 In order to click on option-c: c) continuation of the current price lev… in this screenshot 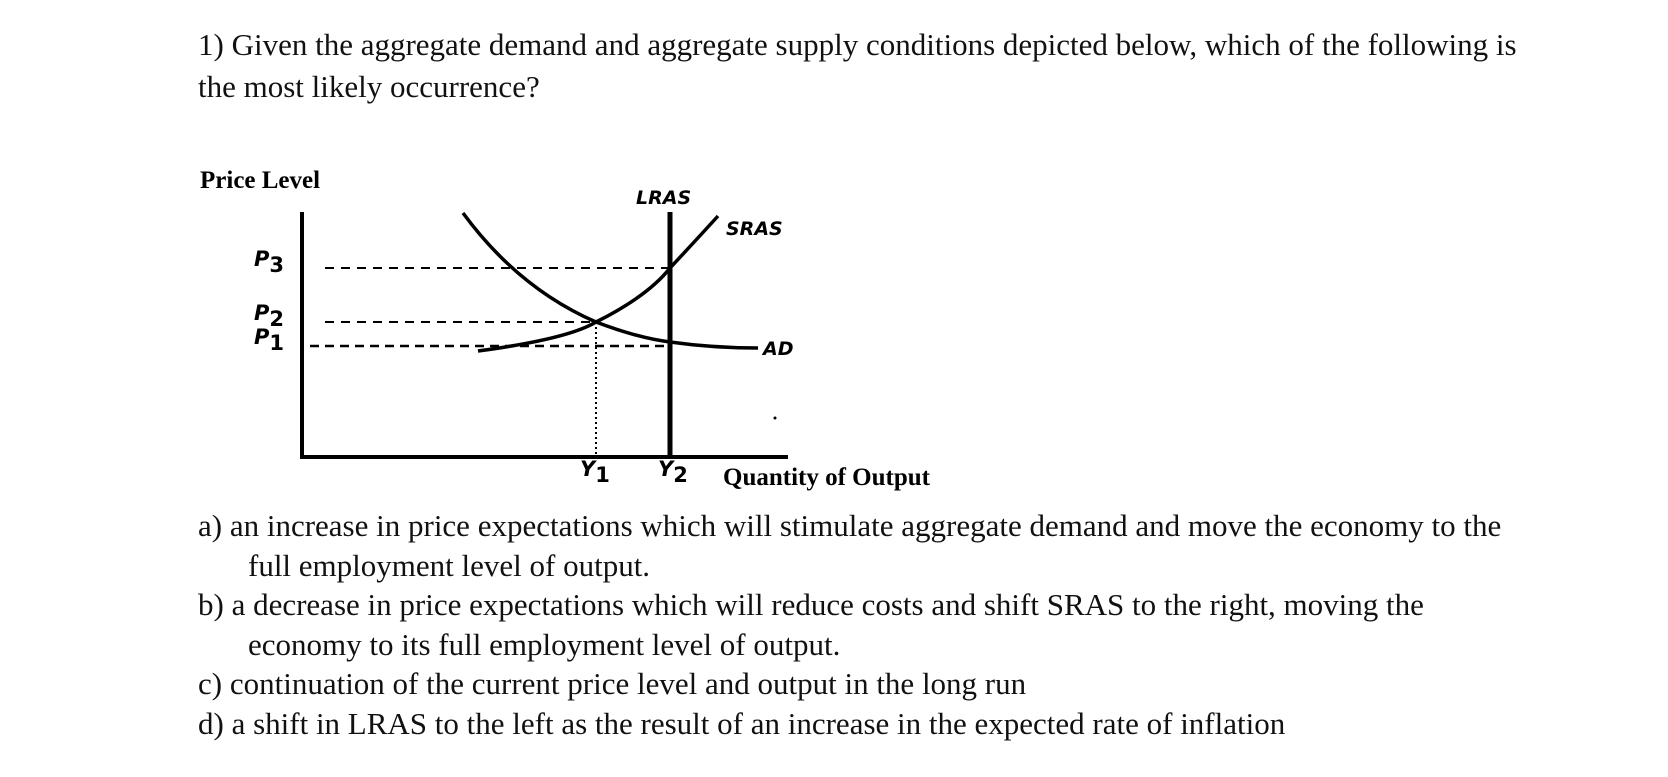, I will do `click(612, 683)`.